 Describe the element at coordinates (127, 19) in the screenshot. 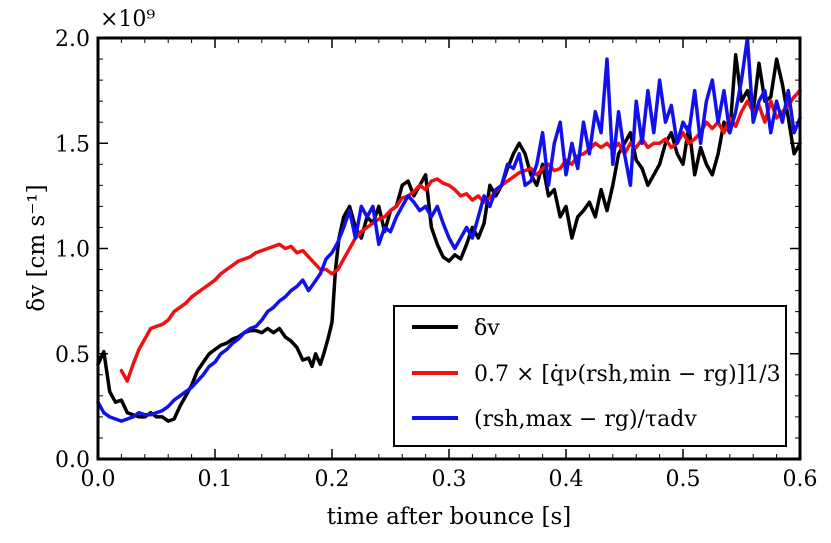

I see `y-multiplier: ×10⁹` at that location.